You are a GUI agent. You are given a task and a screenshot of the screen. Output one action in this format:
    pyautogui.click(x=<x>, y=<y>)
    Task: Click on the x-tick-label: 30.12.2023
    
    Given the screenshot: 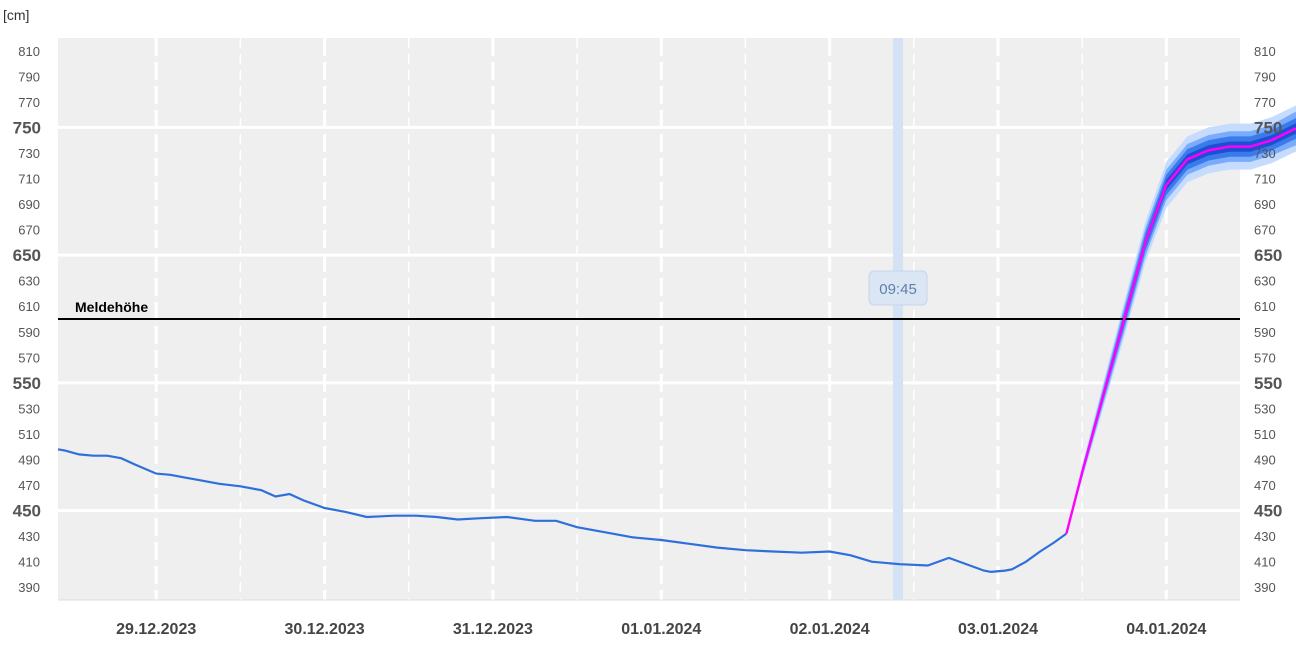 What is the action you would take?
    pyautogui.click(x=325, y=629)
    